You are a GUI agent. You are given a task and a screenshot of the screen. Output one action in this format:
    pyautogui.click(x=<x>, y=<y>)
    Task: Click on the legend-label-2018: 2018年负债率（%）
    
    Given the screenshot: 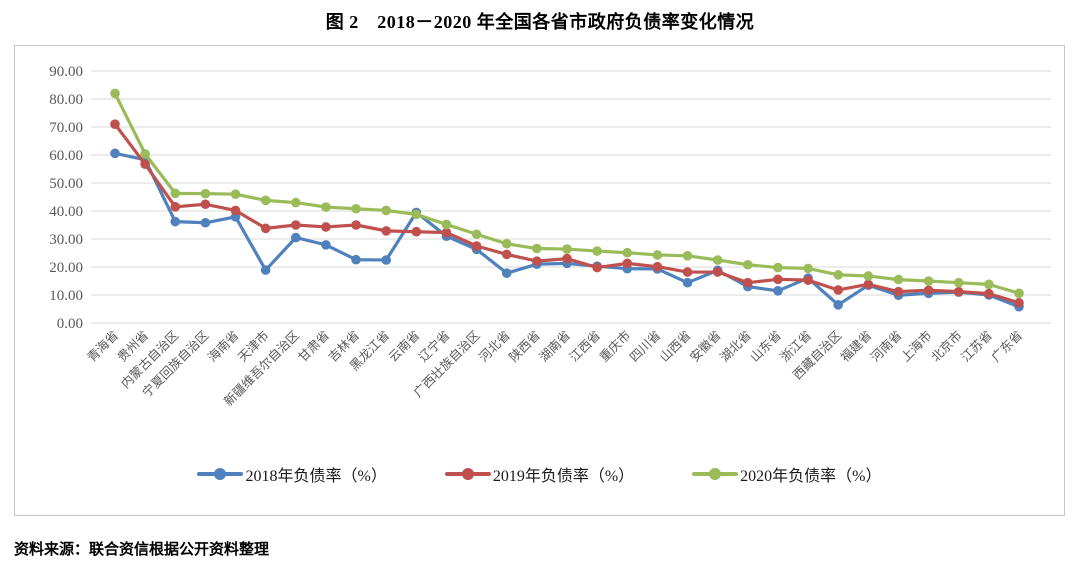 What is the action you would take?
    pyautogui.click(x=316, y=476)
    